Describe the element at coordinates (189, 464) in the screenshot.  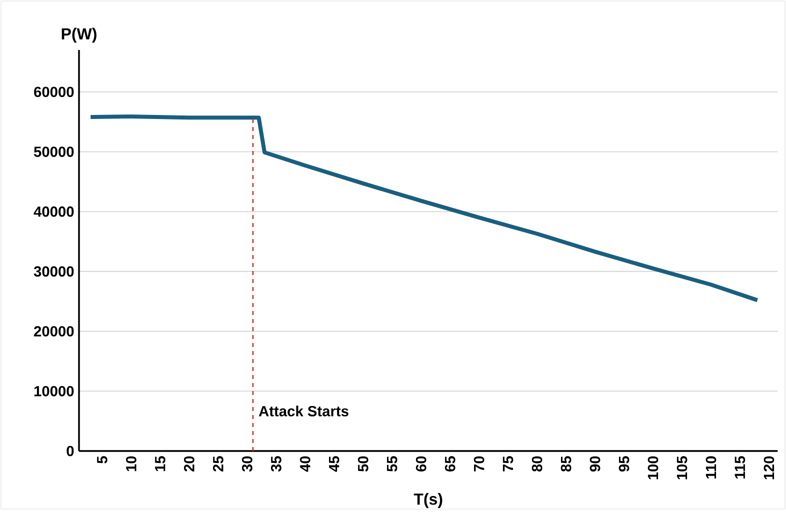
I see `x-tick-label: 20` at that location.